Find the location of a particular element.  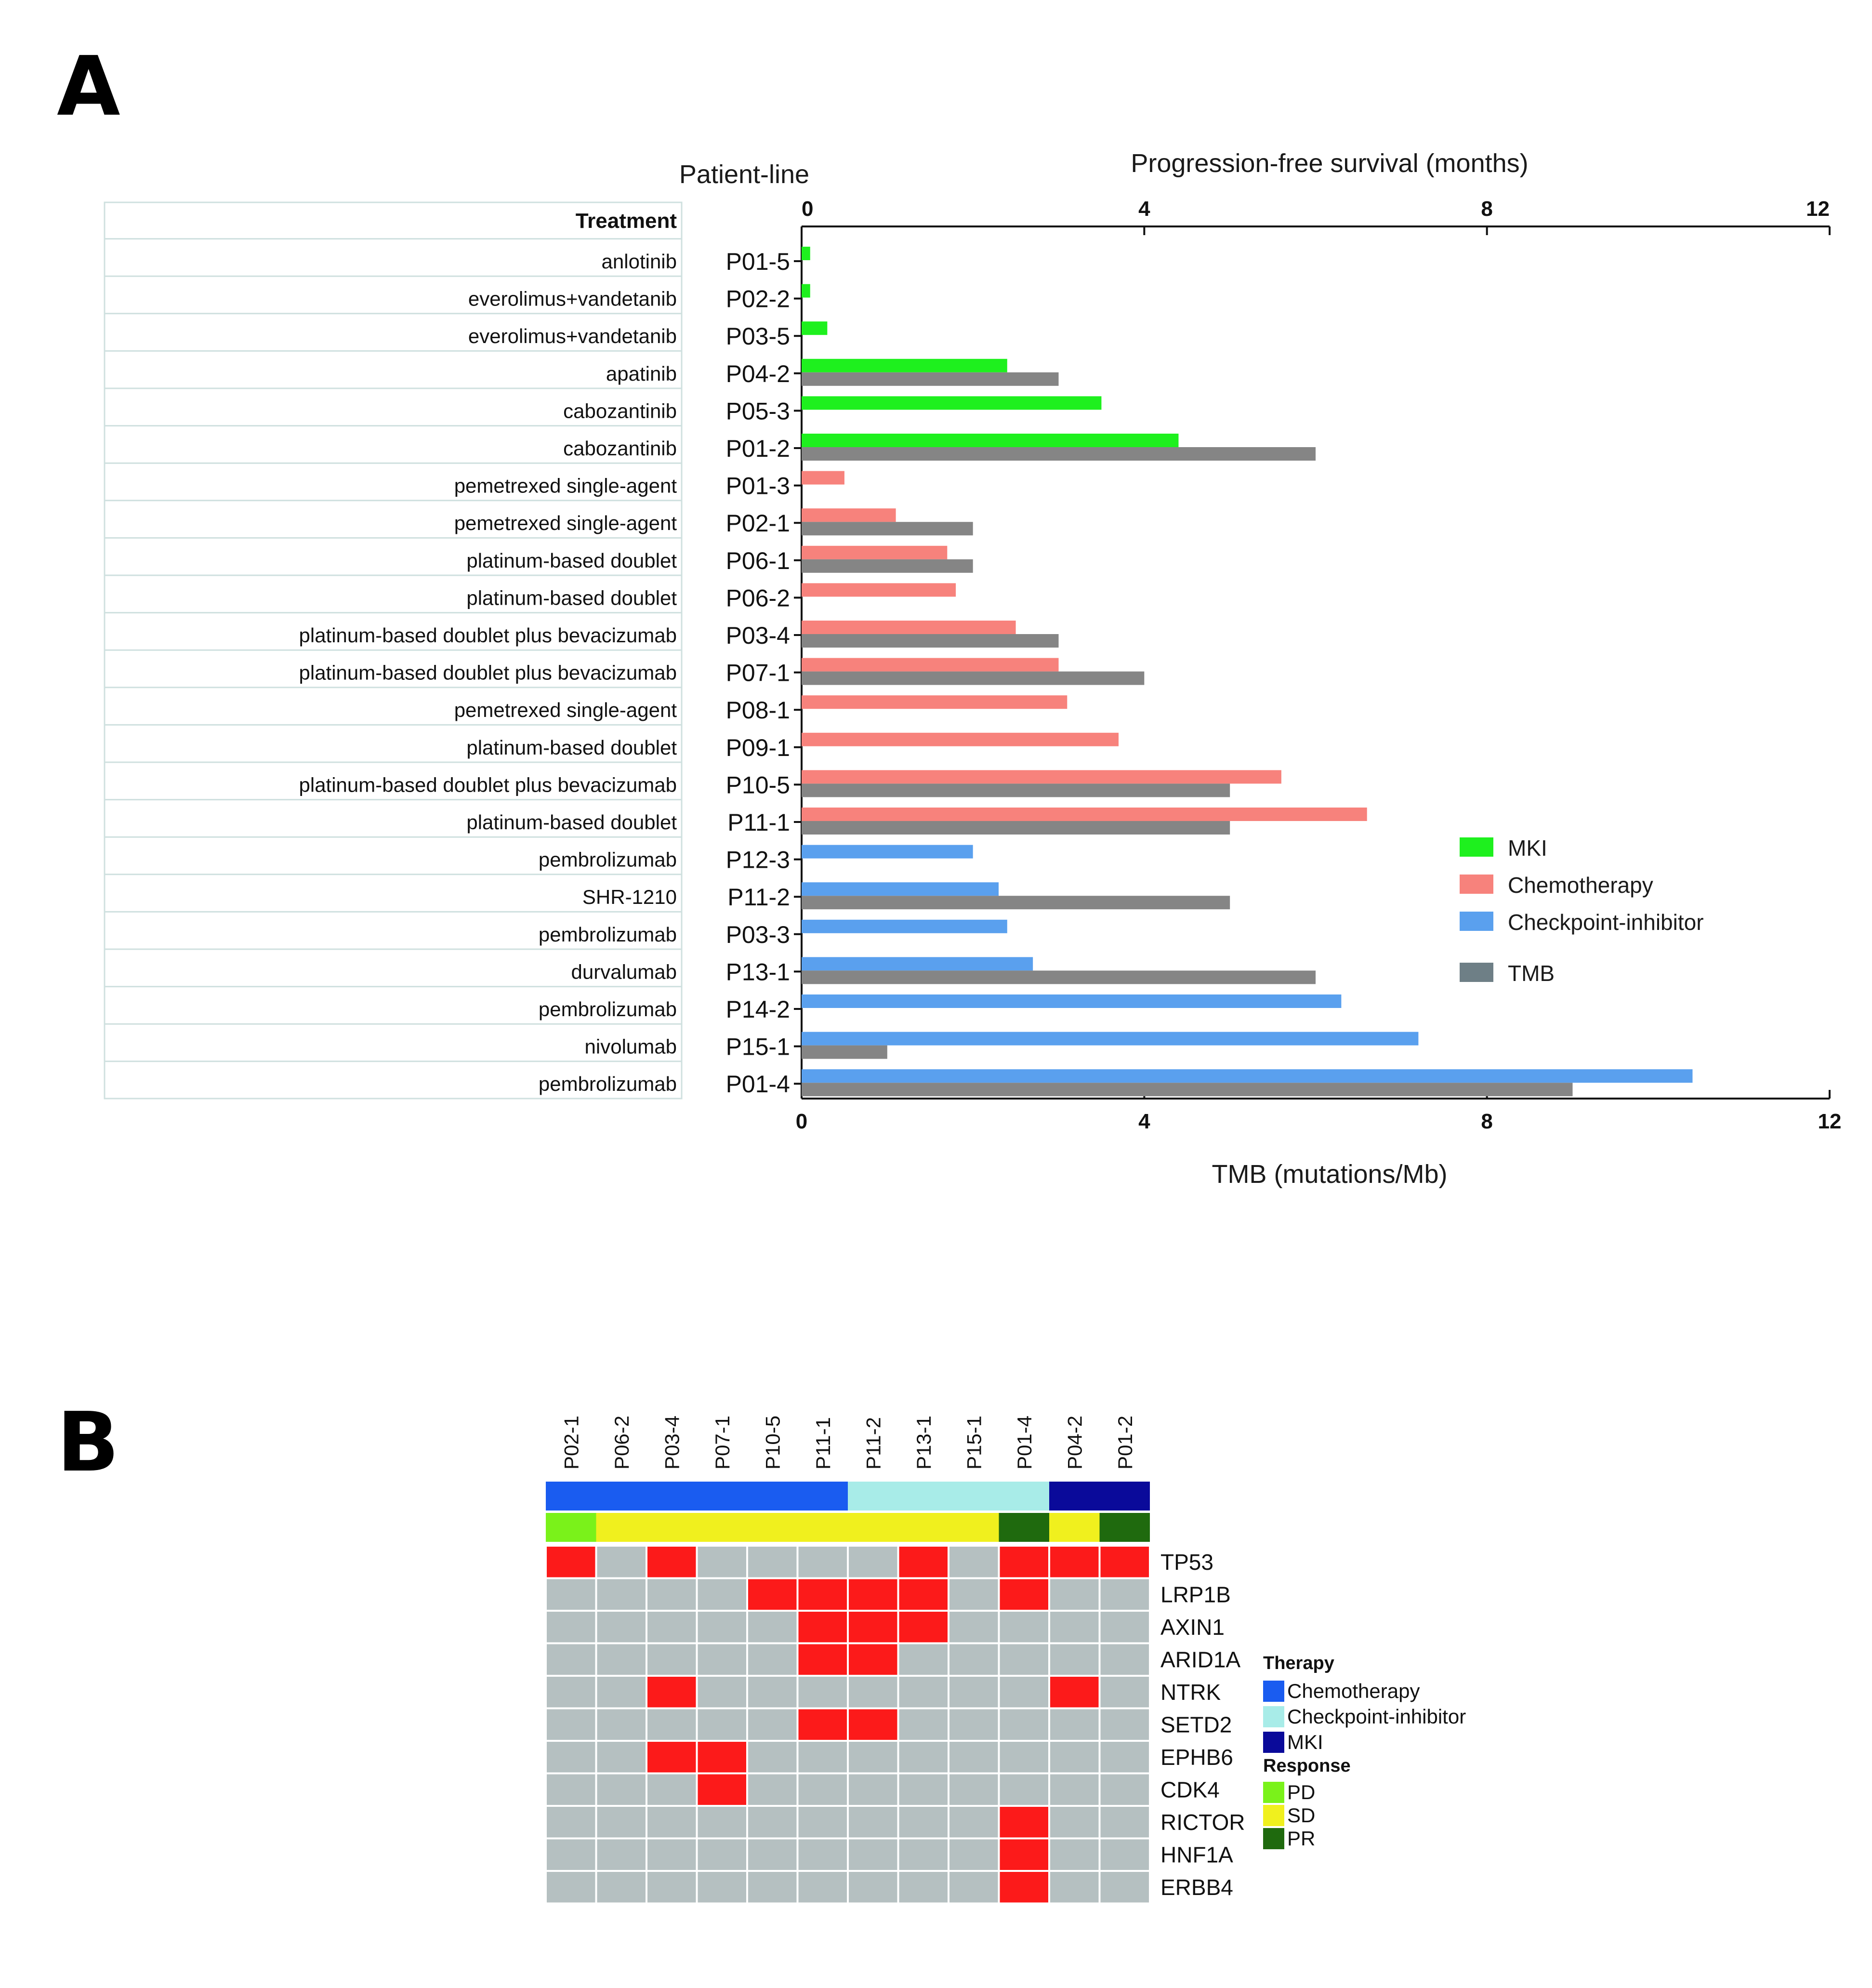

column-label: P06-2 is located at coordinates (622, 1443).